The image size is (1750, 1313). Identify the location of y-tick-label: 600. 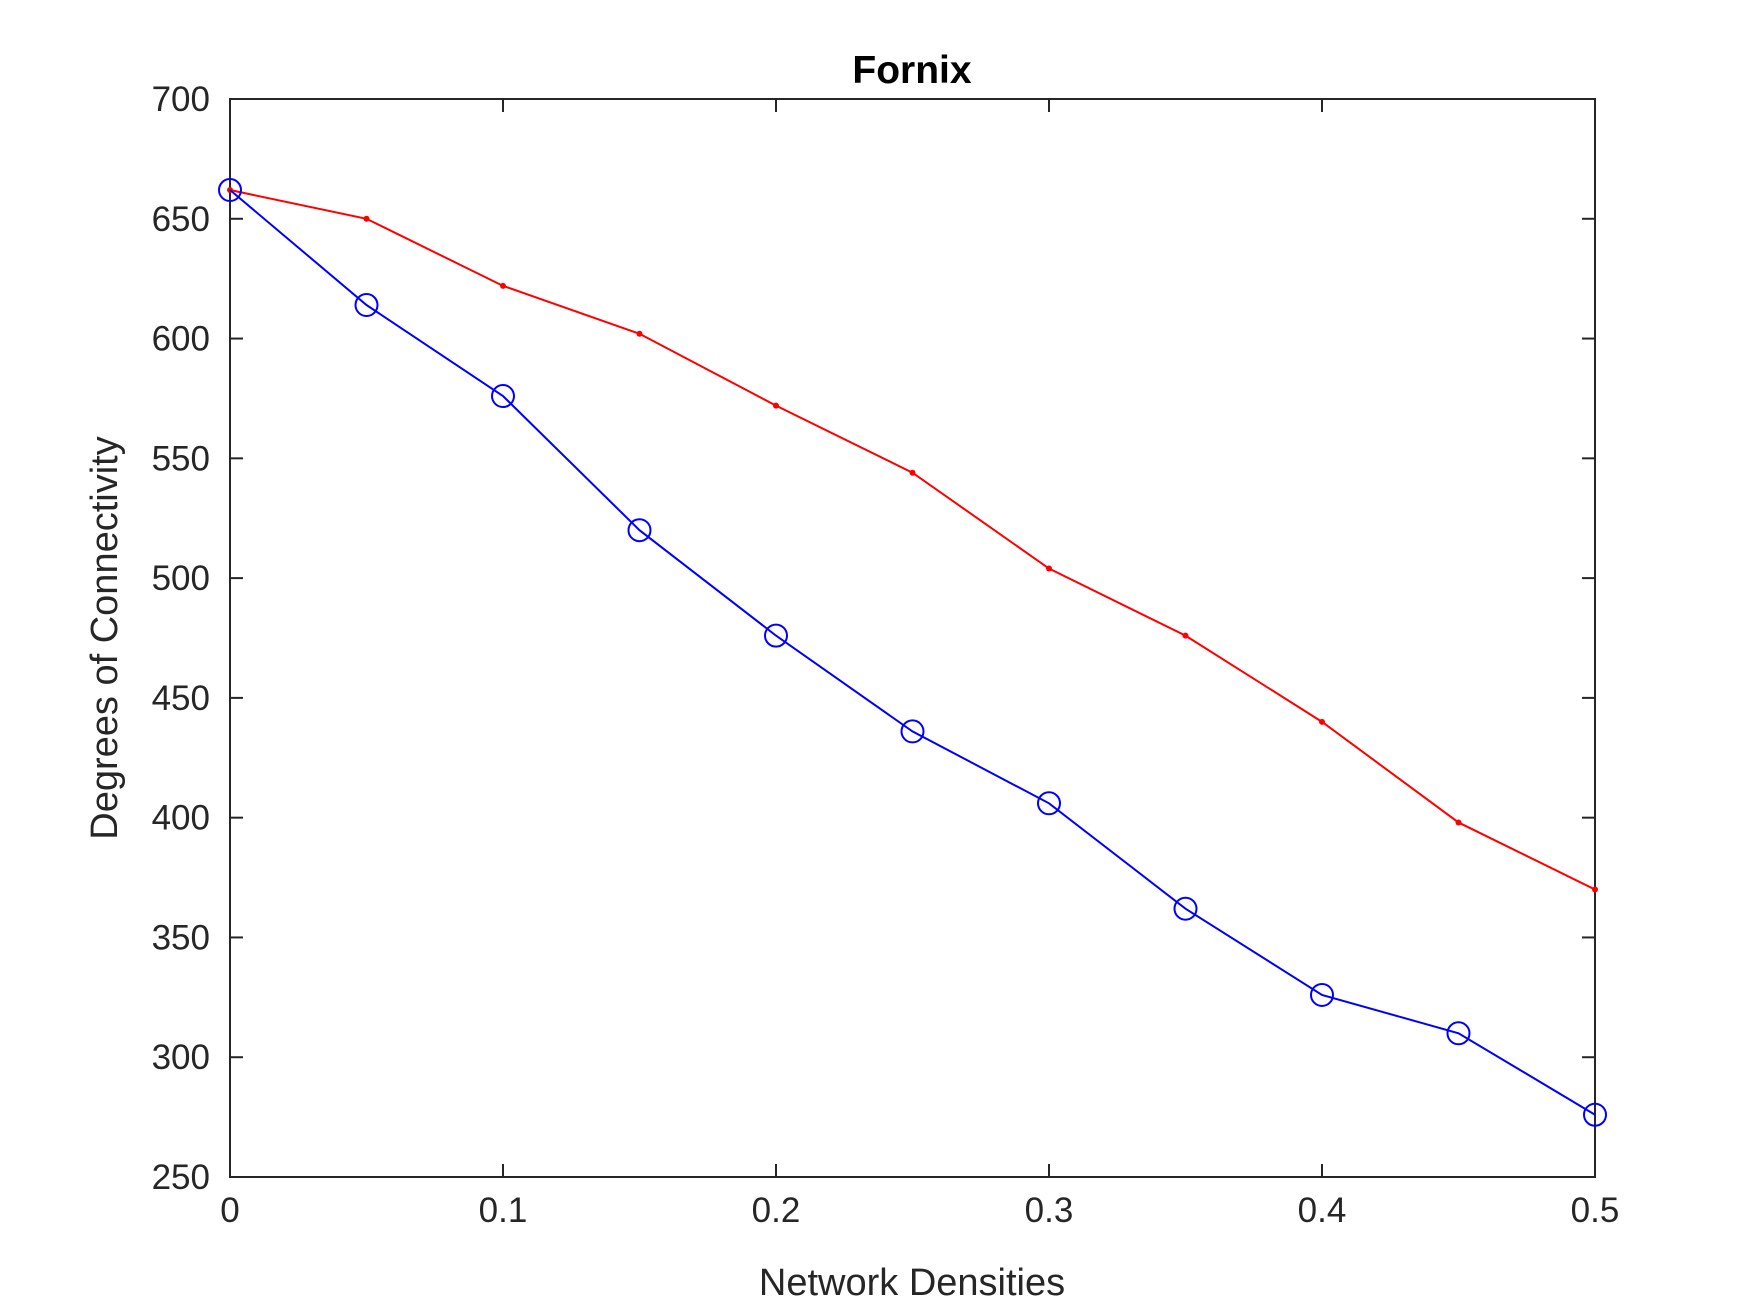
(181, 339).